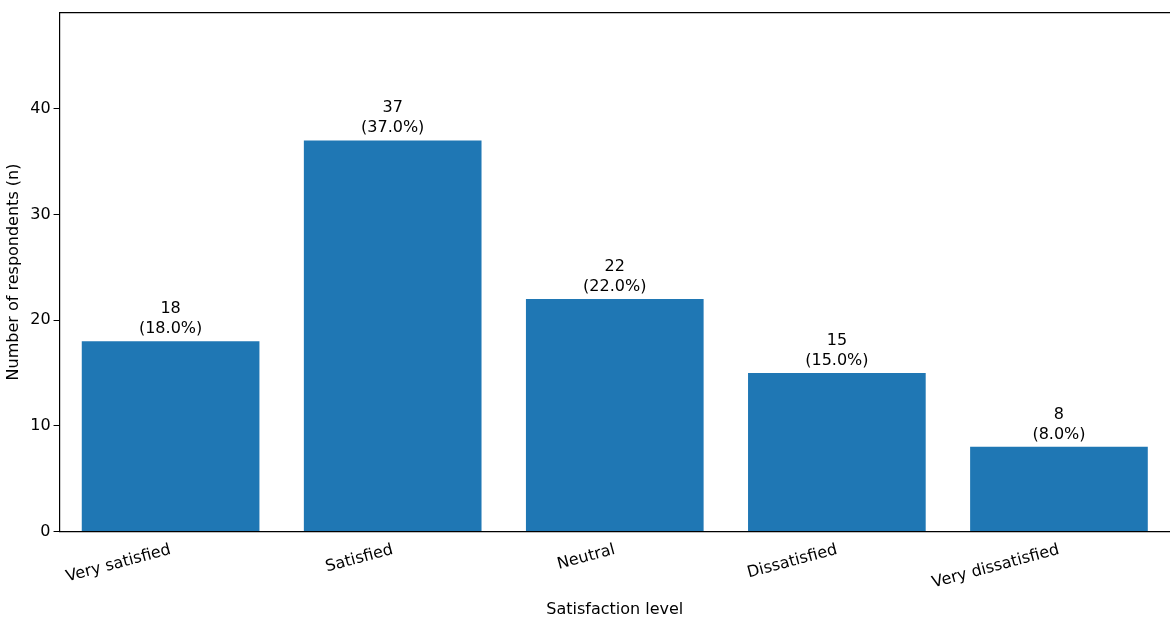 The image size is (1170, 623). What do you see at coordinates (170, 318) in the screenshot?
I see `data-label: 18 (18.0%)` at bounding box center [170, 318].